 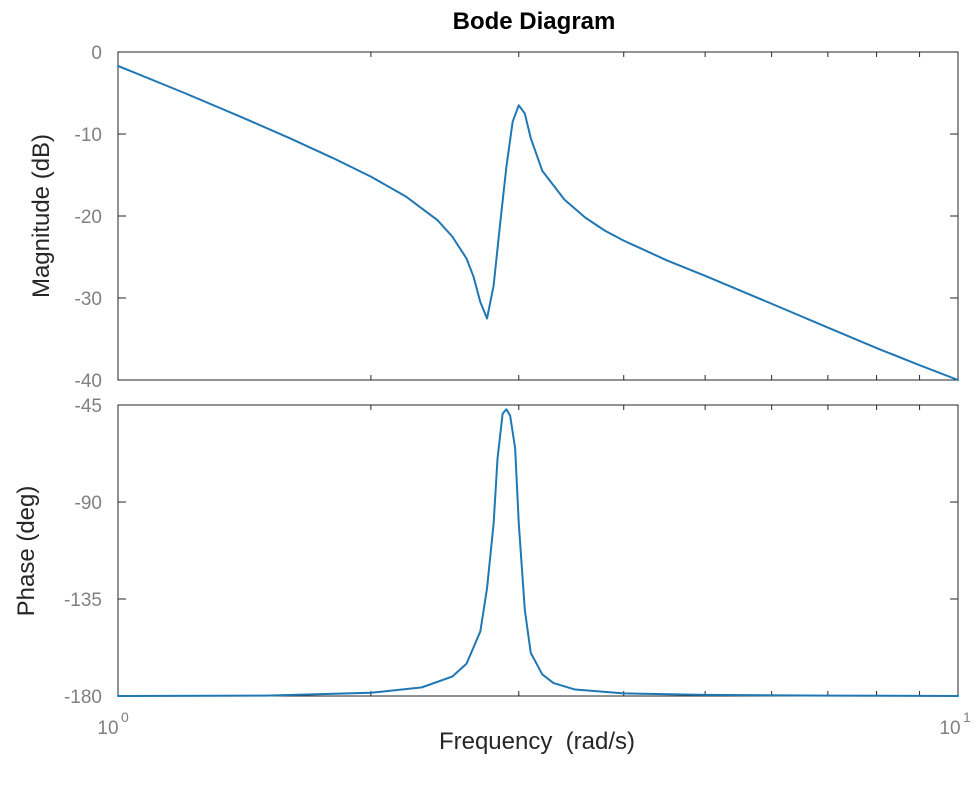 What do you see at coordinates (537, 741) in the screenshot?
I see `x-axis-label: Frequency (rad/s)` at bounding box center [537, 741].